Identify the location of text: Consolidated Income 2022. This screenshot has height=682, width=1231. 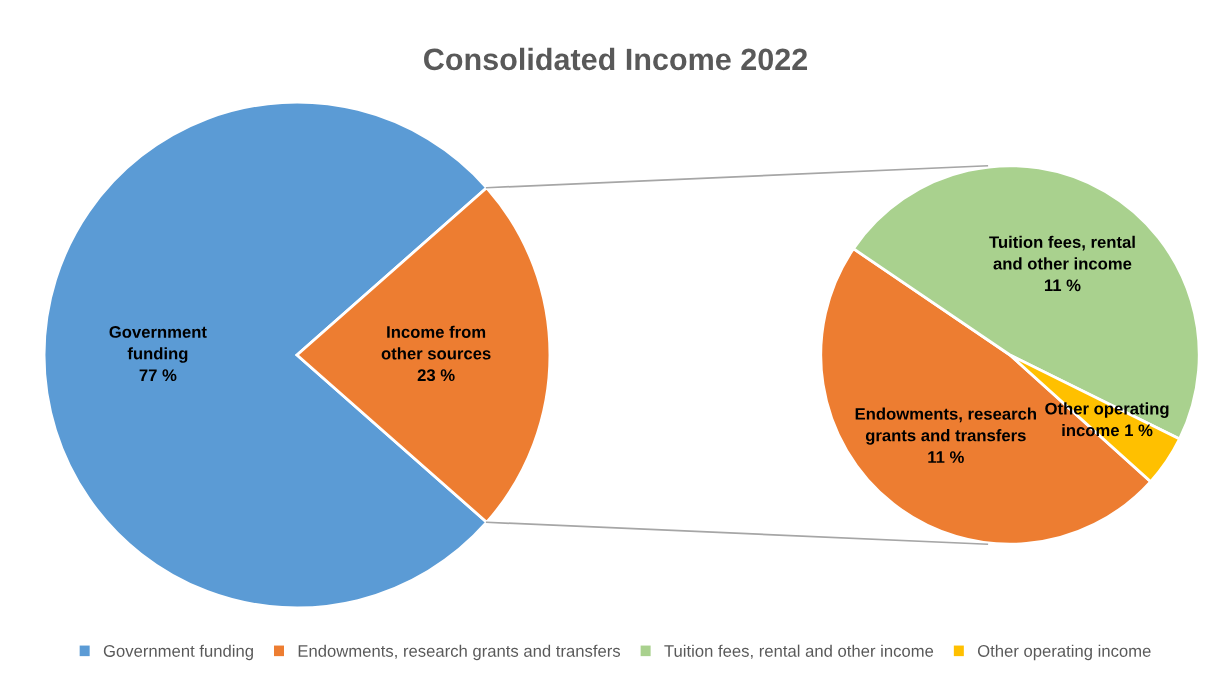
(616, 59).